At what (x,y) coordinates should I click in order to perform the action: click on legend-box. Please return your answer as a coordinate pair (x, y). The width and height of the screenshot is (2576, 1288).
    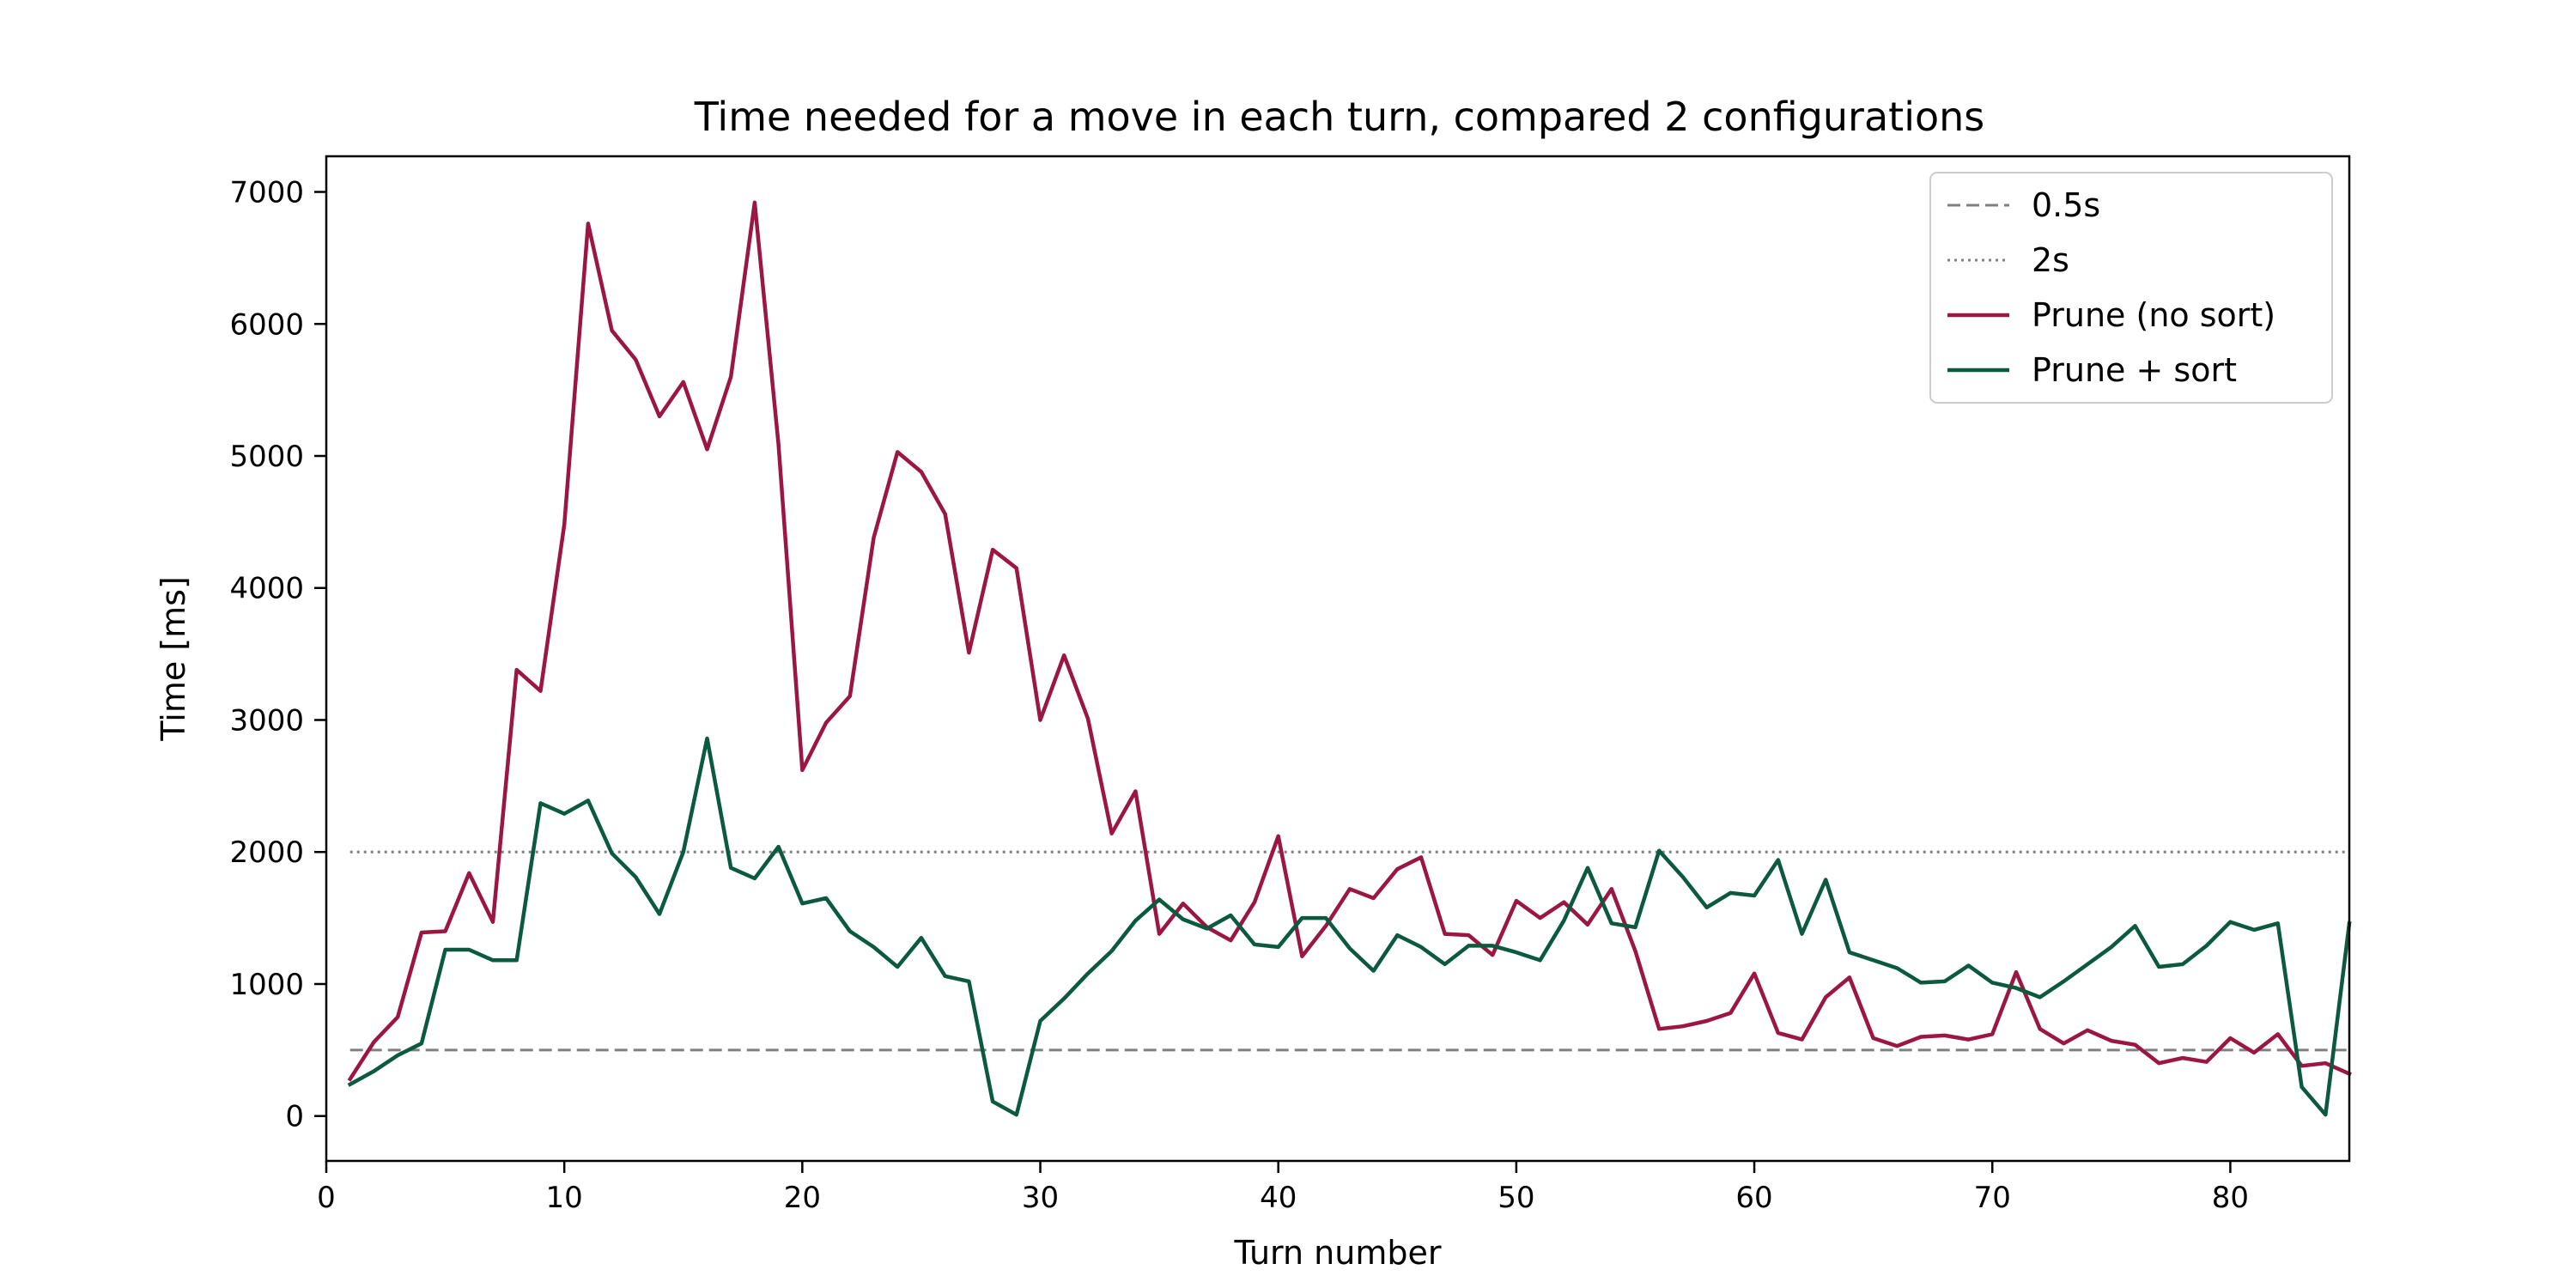
    Looking at the image, I should click on (2131, 288).